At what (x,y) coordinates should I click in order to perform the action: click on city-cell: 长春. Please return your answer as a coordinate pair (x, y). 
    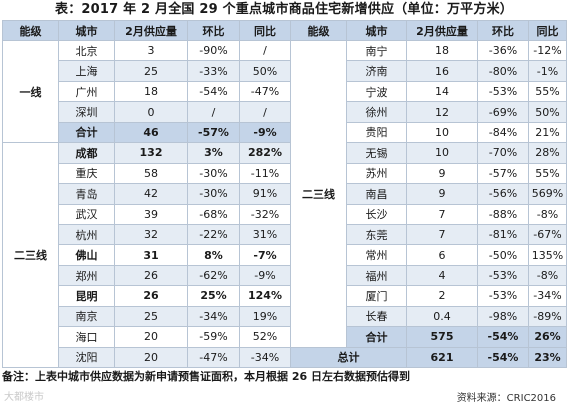
    Looking at the image, I should click on (376, 316).